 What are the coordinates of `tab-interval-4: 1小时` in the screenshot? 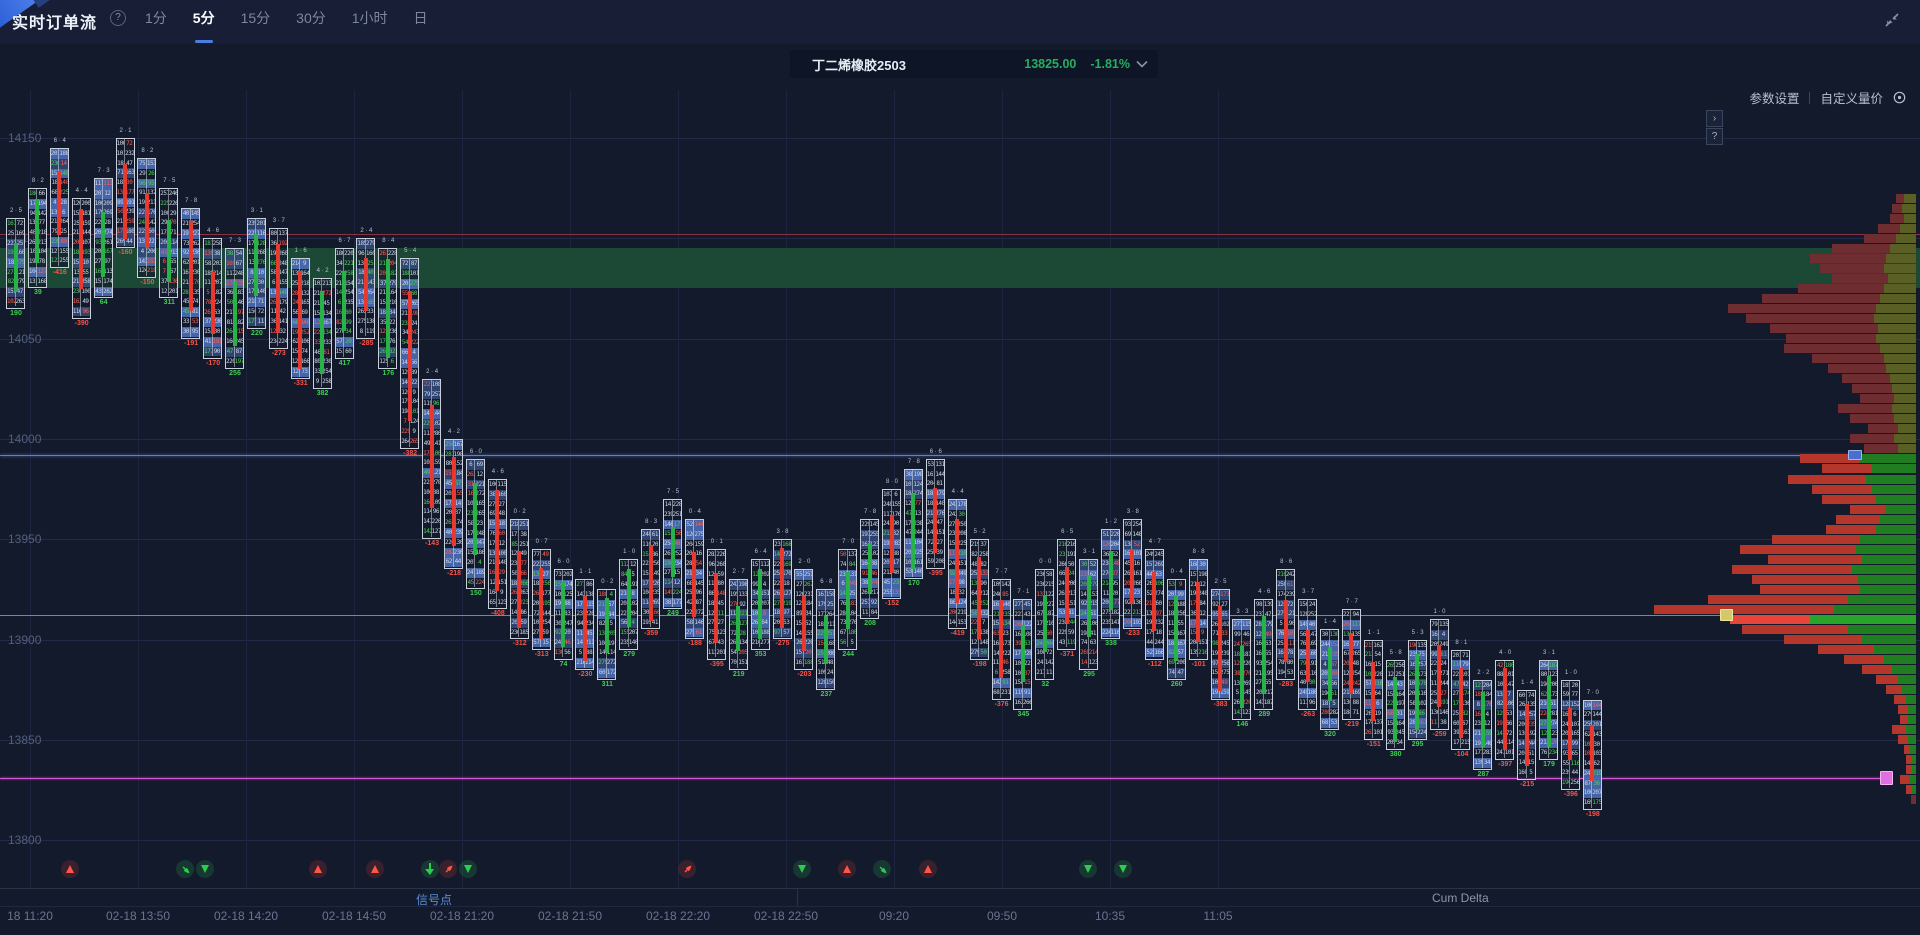 It's located at (369, 18).